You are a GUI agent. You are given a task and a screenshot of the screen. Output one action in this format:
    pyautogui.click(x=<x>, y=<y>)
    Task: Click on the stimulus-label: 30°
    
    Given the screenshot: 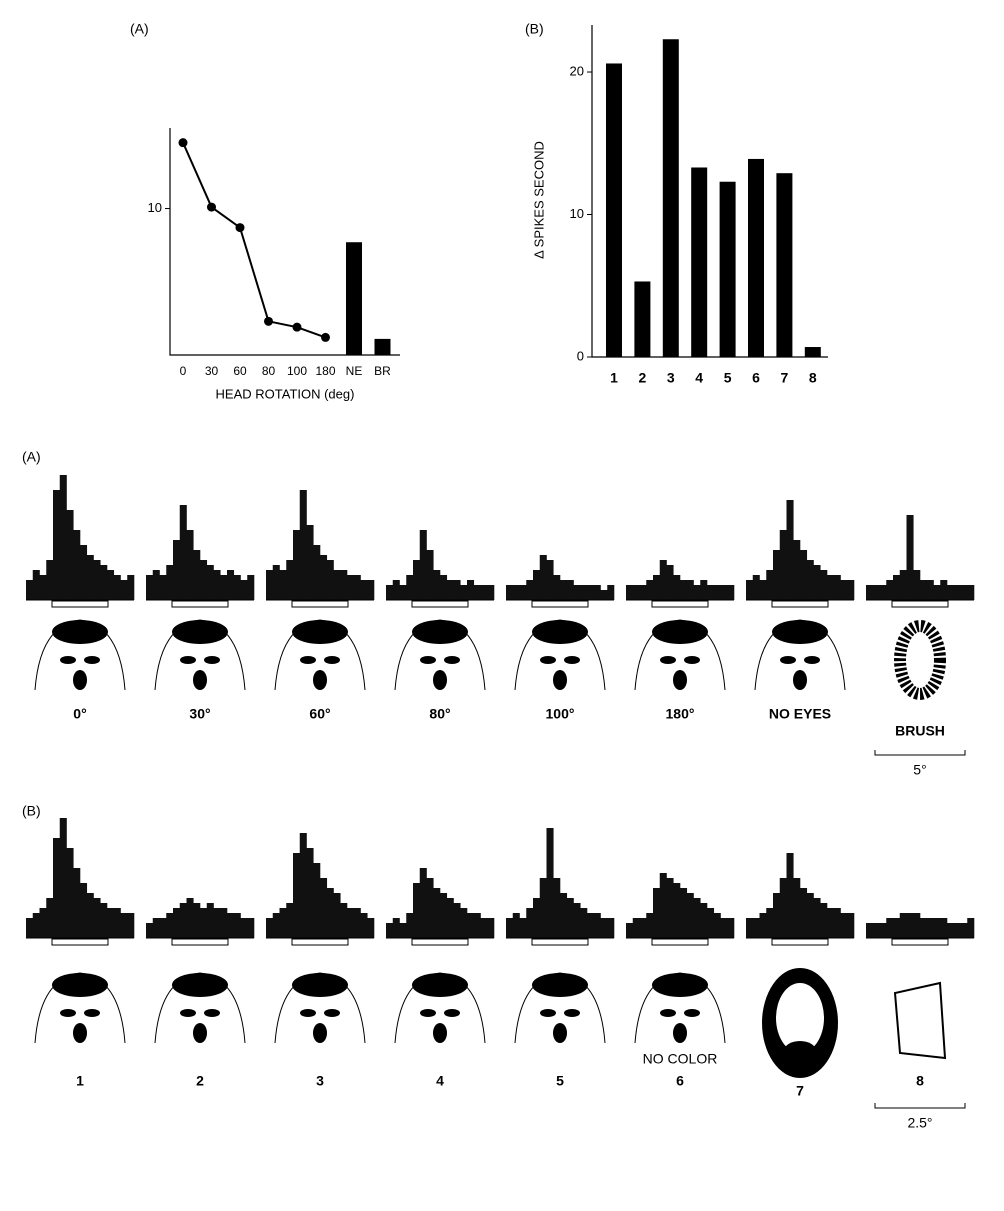 What is the action you would take?
    pyautogui.click(x=199, y=714)
    